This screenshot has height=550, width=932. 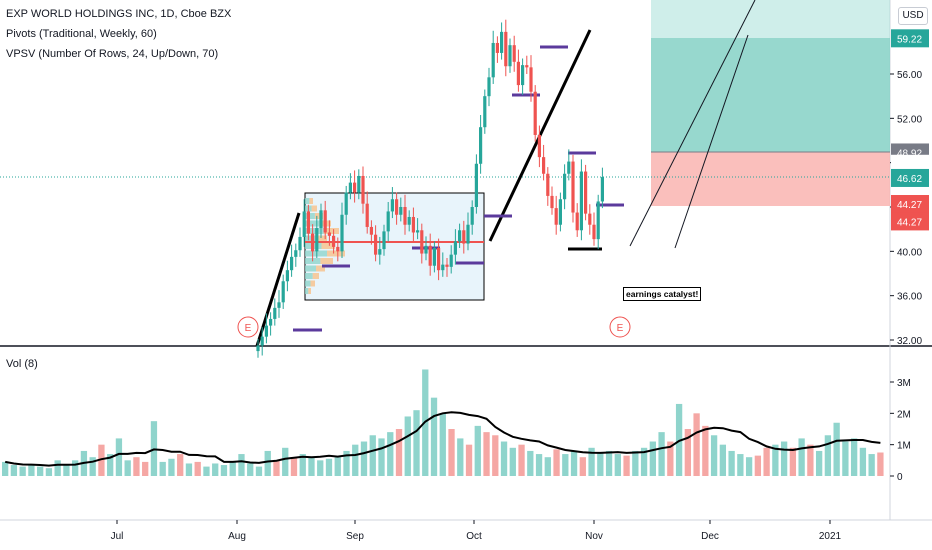 I want to click on time-tick-label: 2021, so click(x=830, y=536).